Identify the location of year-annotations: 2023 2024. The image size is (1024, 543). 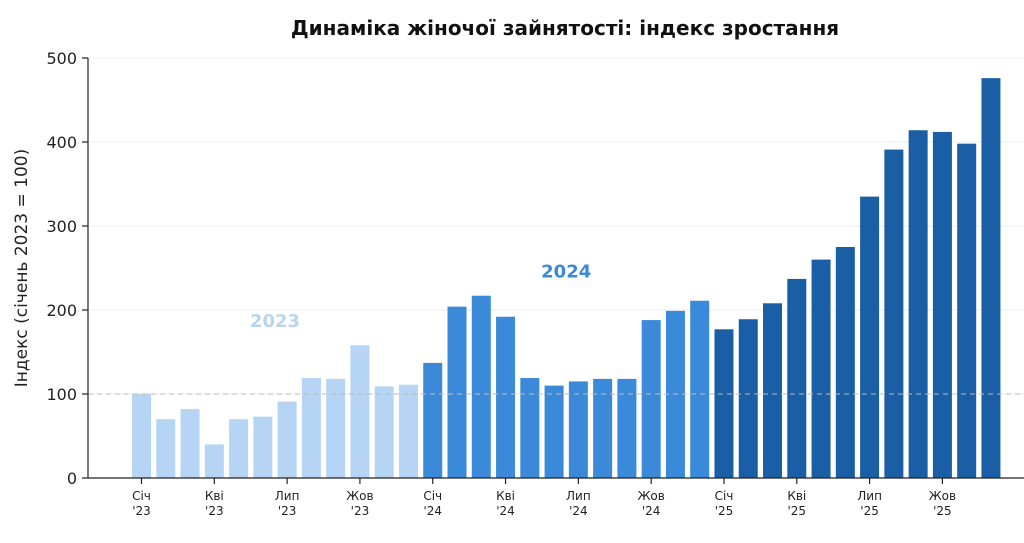
(420, 297).